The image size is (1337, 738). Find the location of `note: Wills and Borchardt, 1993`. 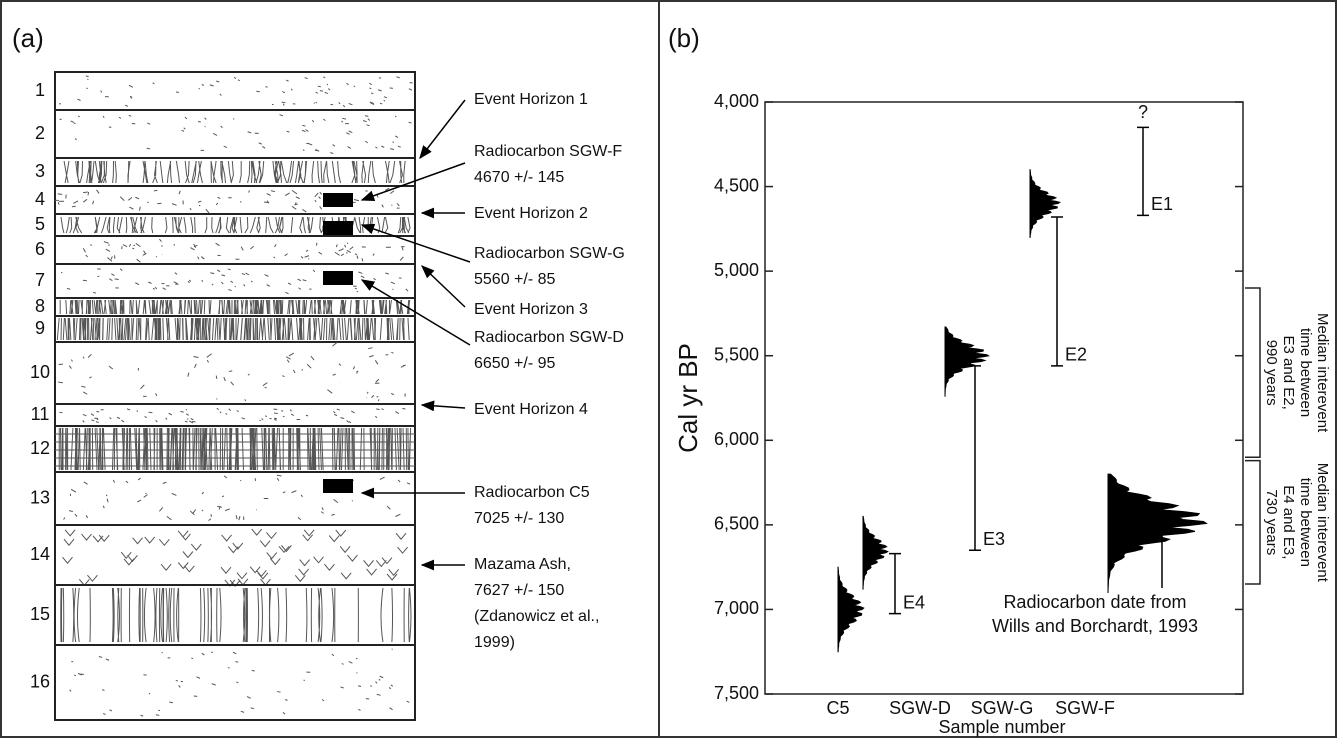

note: Wills and Borchardt, 1993 is located at coordinates (1095, 626).